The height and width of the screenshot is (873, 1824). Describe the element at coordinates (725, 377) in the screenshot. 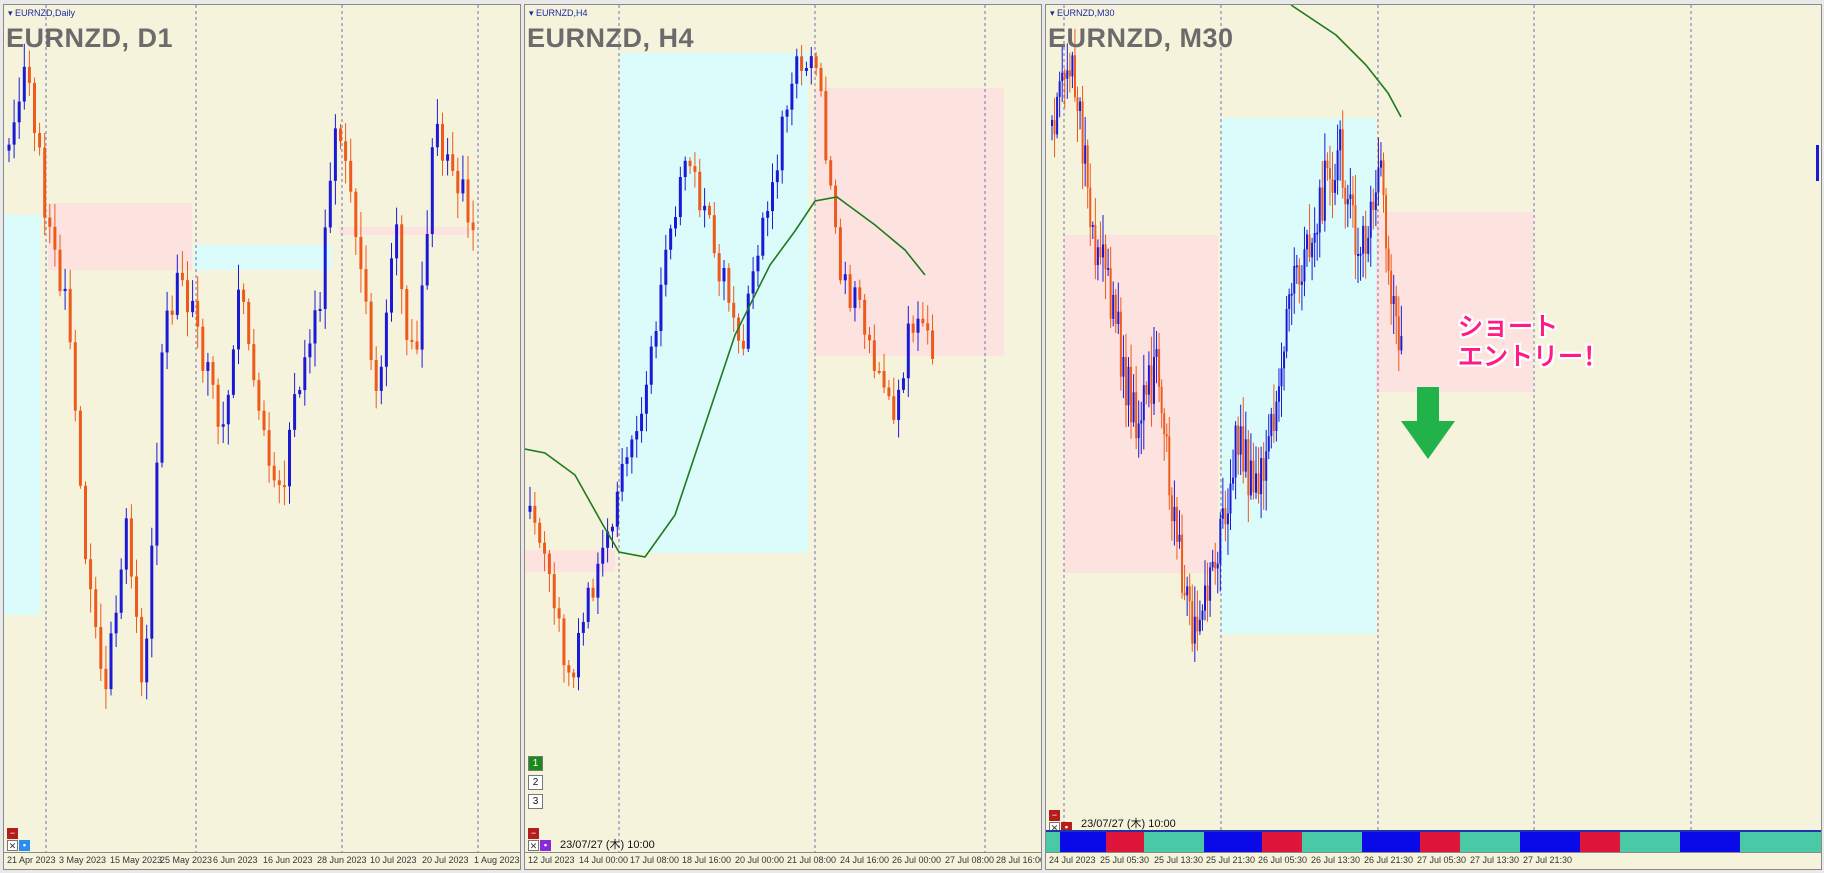

I see `moving-average-line` at that location.